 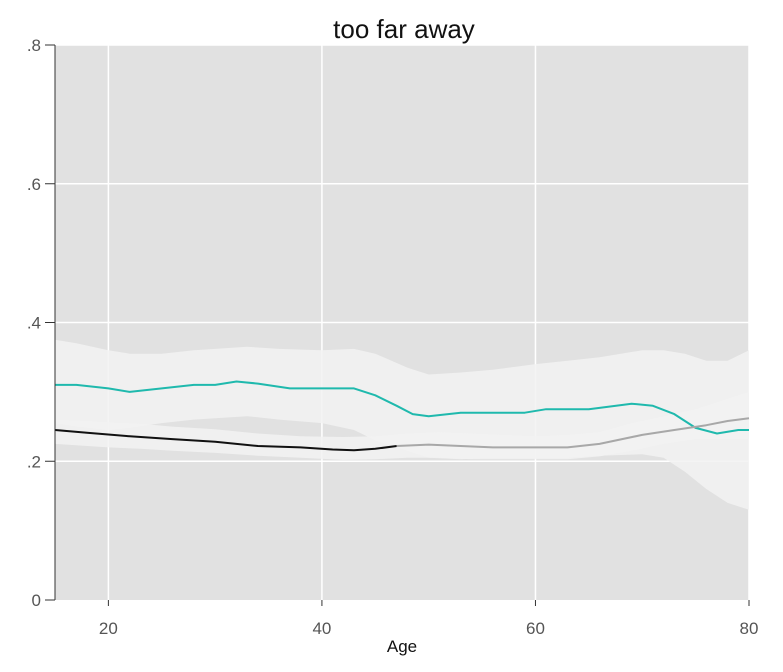 What do you see at coordinates (34, 323) in the screenshot?
I see `y-tick-label-2: .4` at bounding box center [34, 323].